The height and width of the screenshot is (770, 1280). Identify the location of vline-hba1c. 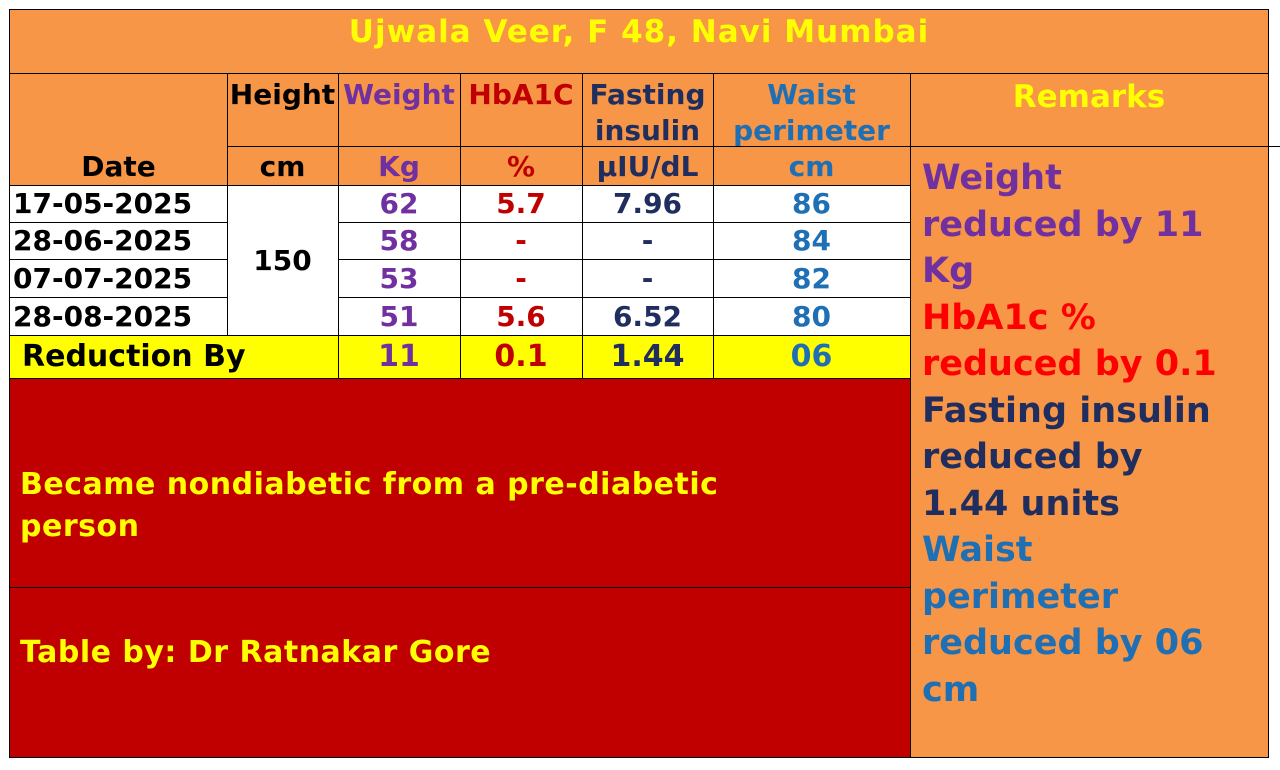
(582, 225).